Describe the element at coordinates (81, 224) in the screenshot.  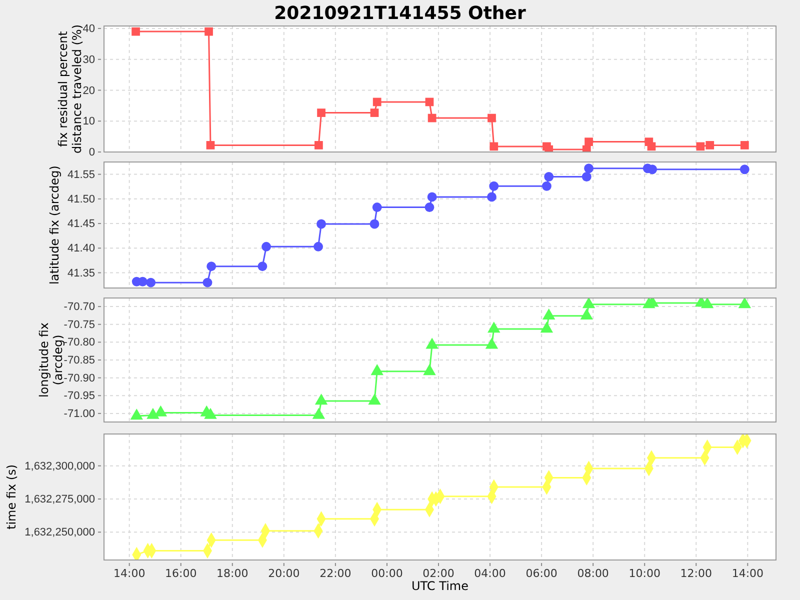
I see `y-tick-label: 41.45` at that location.